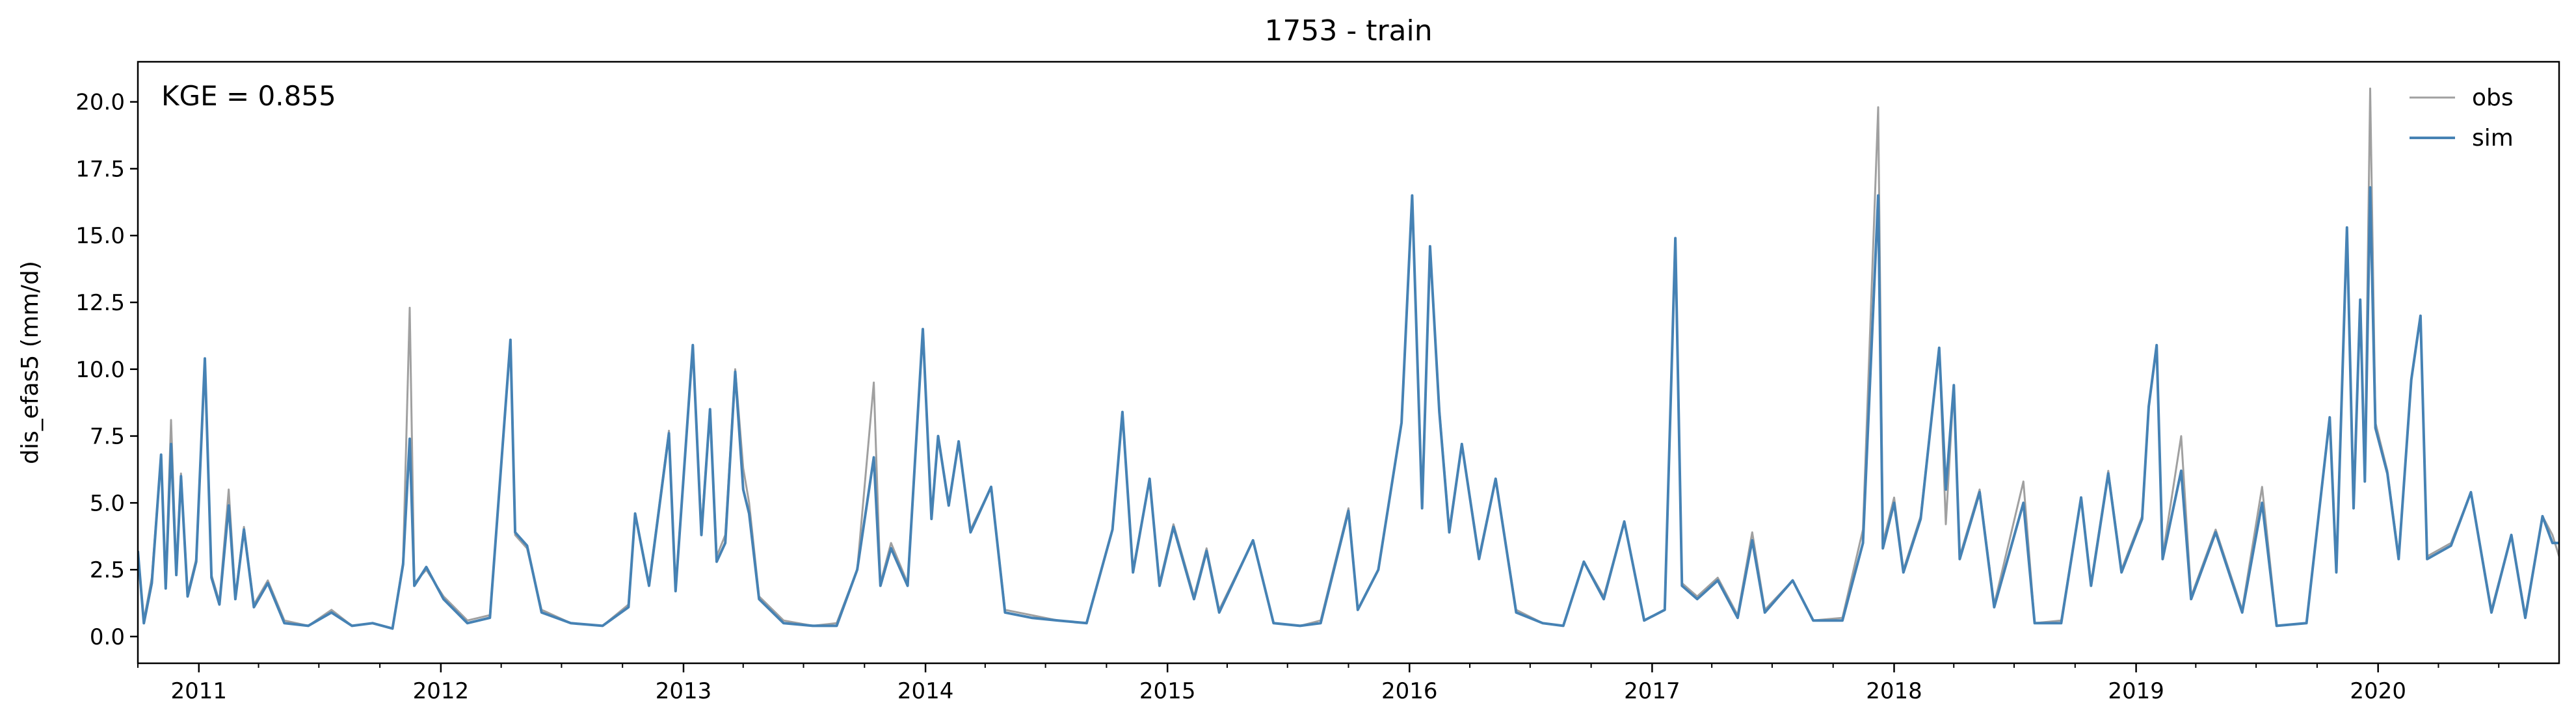  What do you see at coordinates (100, 303) in the screenshot?
I see `y-tick-label: 12.5` at bounding box center [100, 303].